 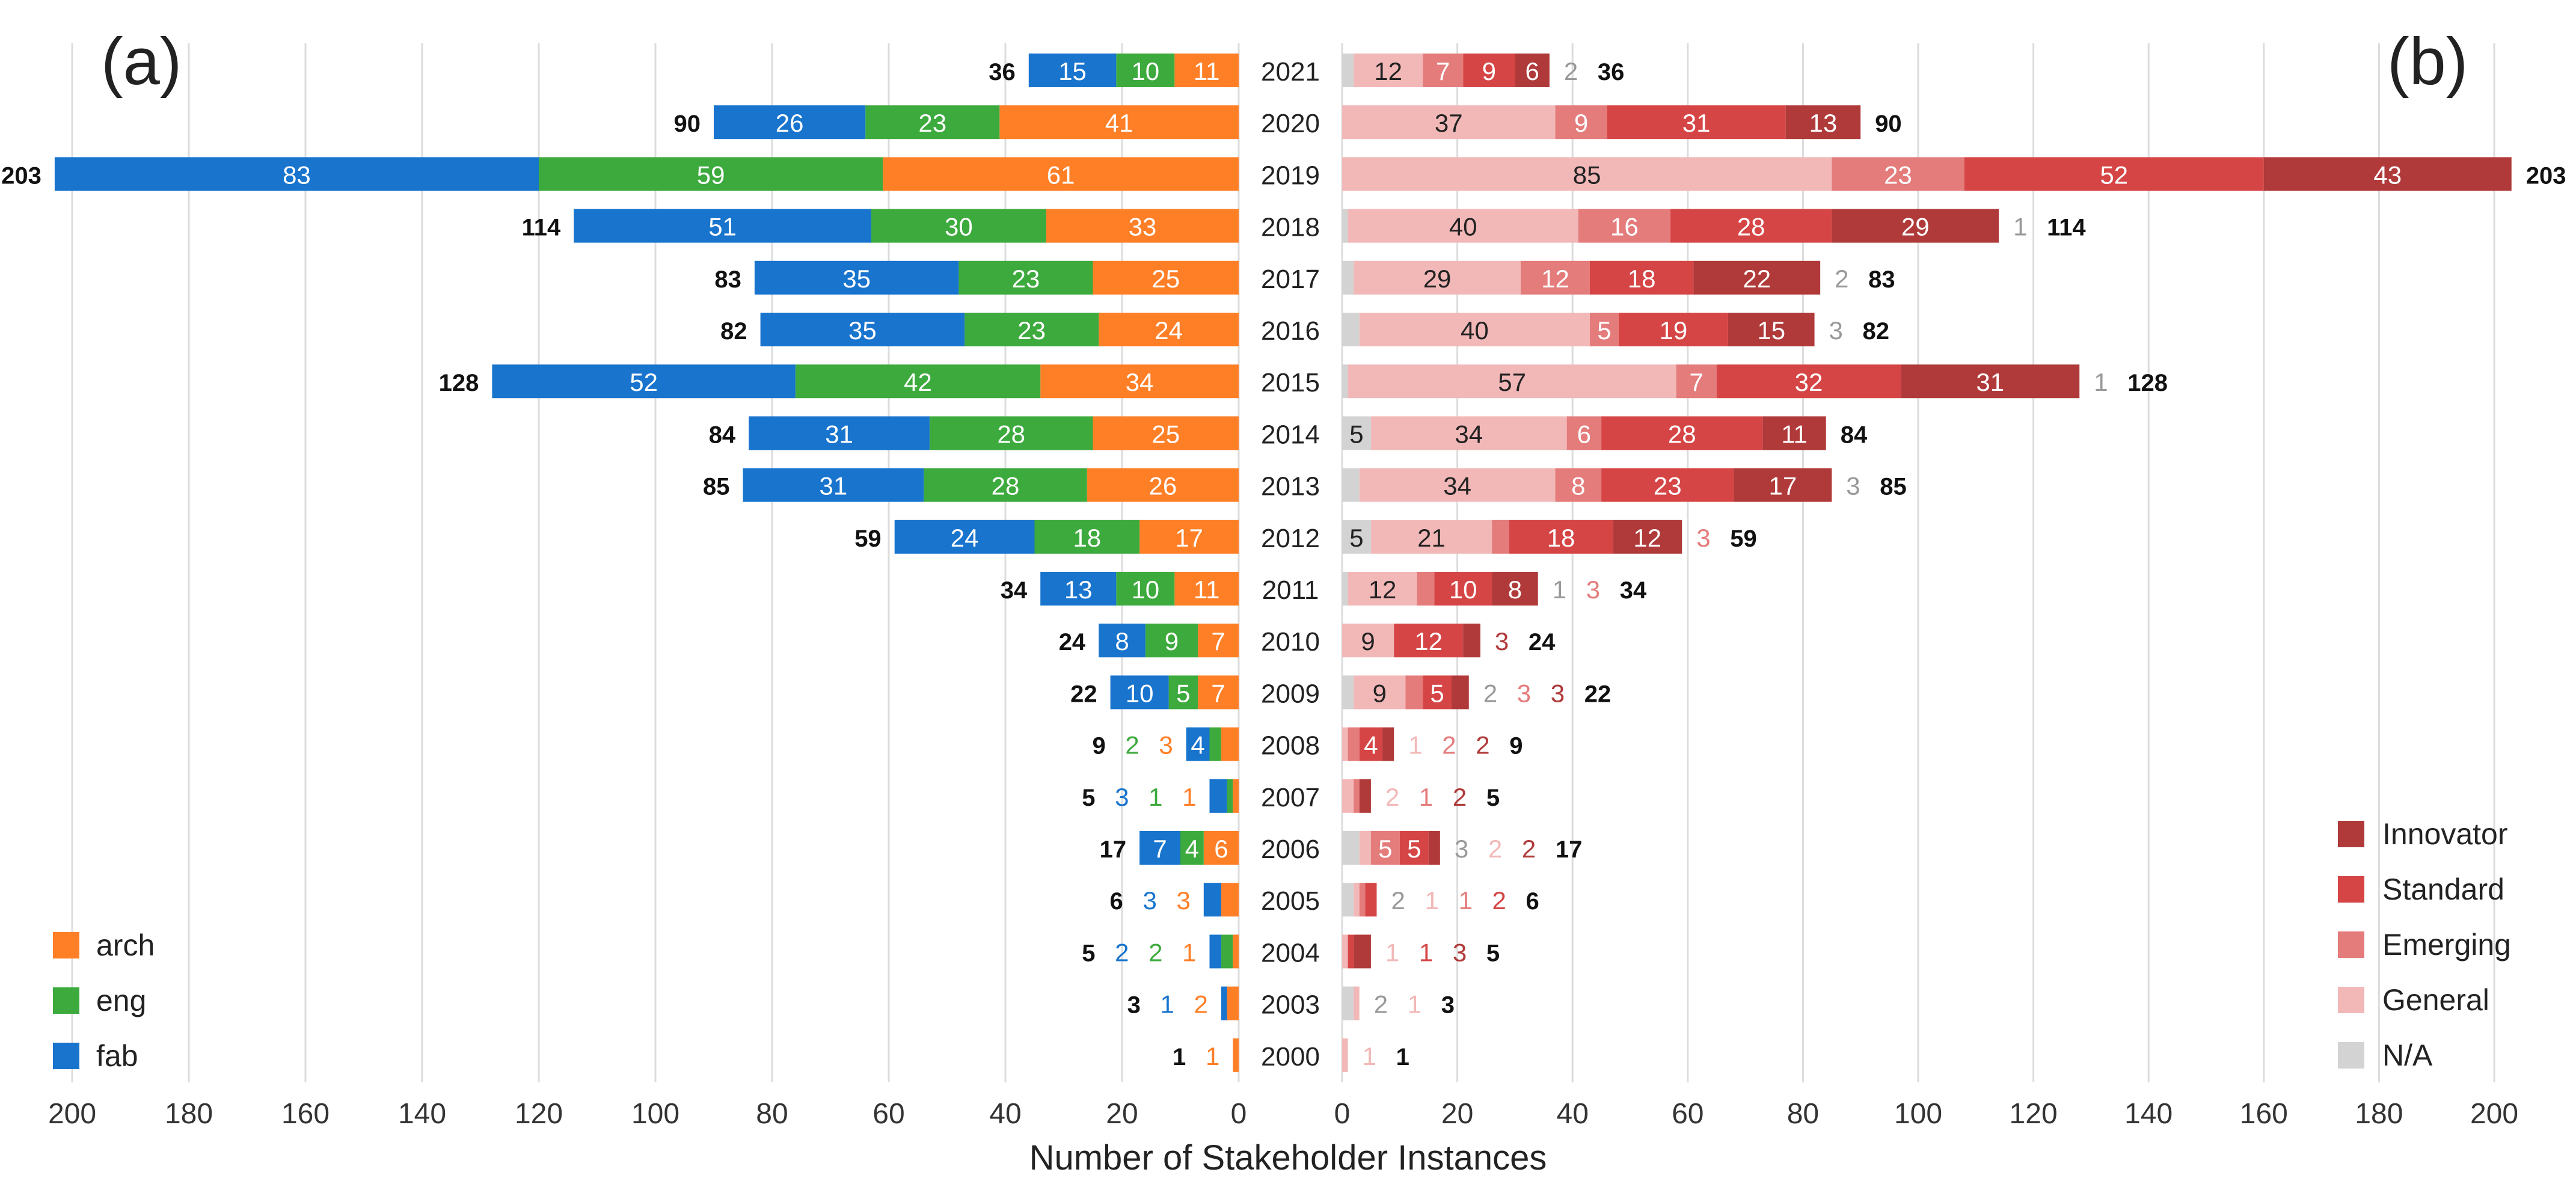 I want to click on bar-a-2007-eng, so click(x=1230, y=796).